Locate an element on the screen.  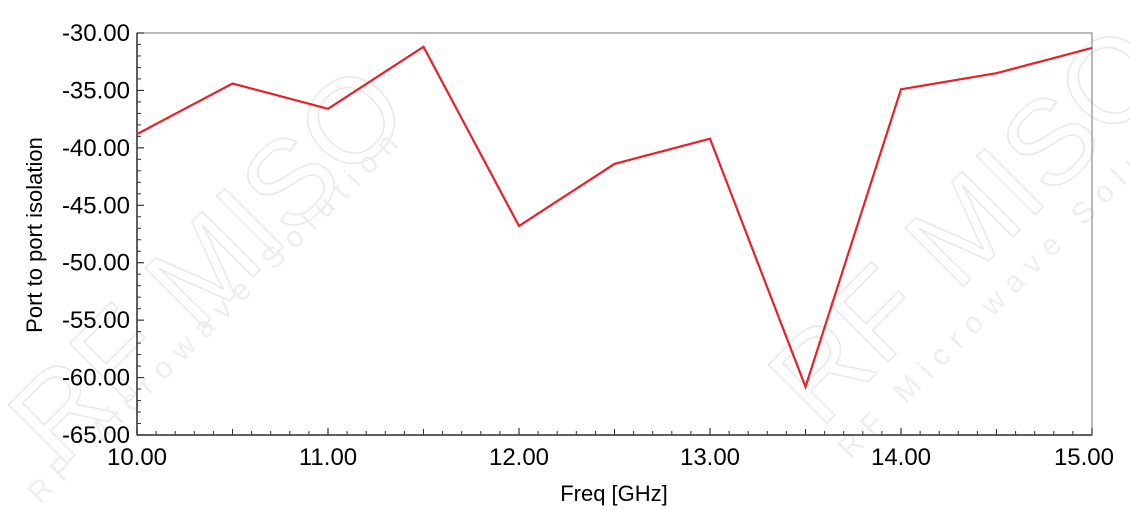
x-tick-label: 12.00 is located at coordinates (519, 457).